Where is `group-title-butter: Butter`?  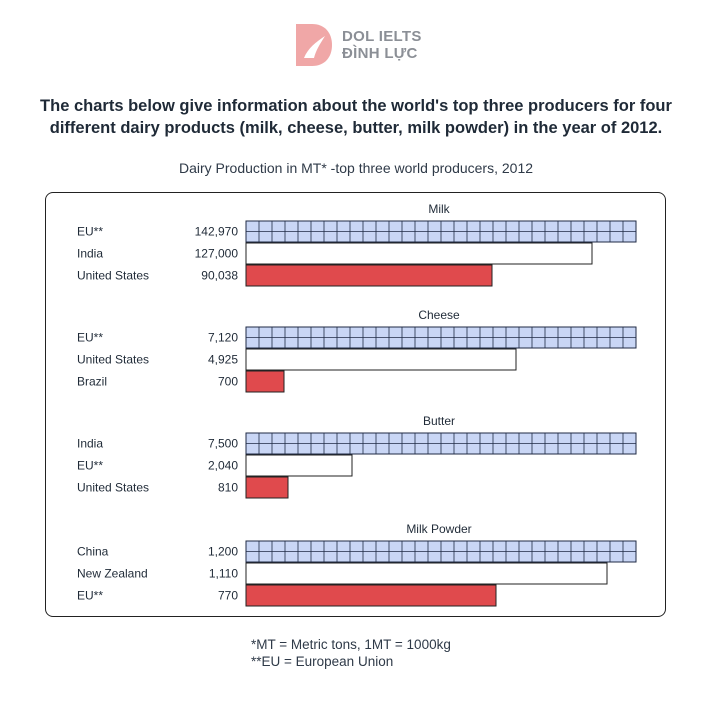
group-title-butter: Butter is located at coordinates (439, 421).